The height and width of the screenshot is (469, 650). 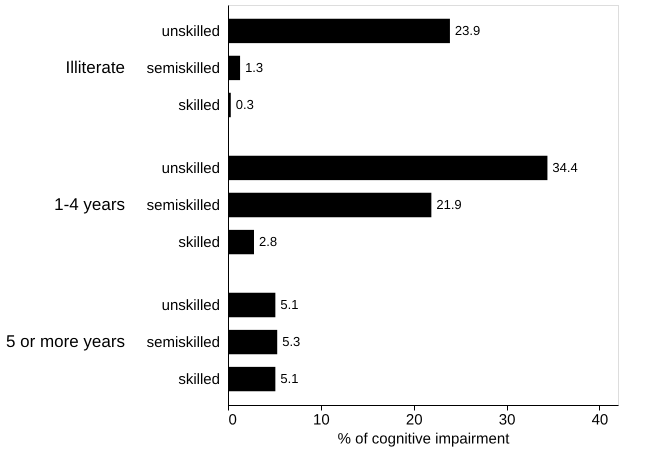 I want to click on data-label: 23.9, so click(x=467, y=30).